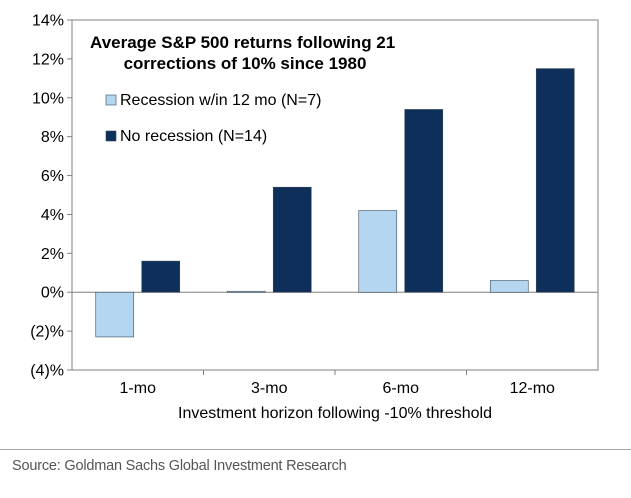 The image size is (631, 498). I want to click on y-tick-label: 2%, so click(52, 254).